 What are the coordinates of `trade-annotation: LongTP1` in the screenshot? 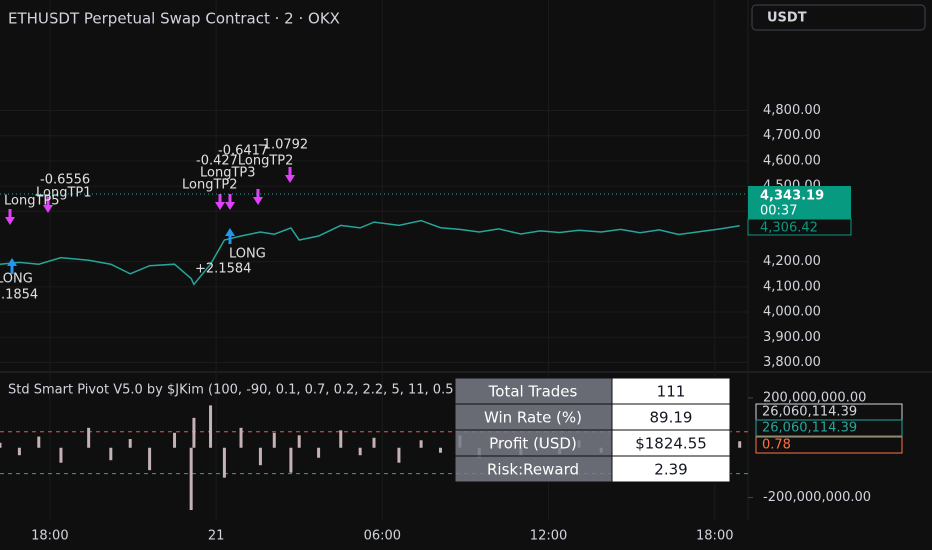 It's located at (64, 193).